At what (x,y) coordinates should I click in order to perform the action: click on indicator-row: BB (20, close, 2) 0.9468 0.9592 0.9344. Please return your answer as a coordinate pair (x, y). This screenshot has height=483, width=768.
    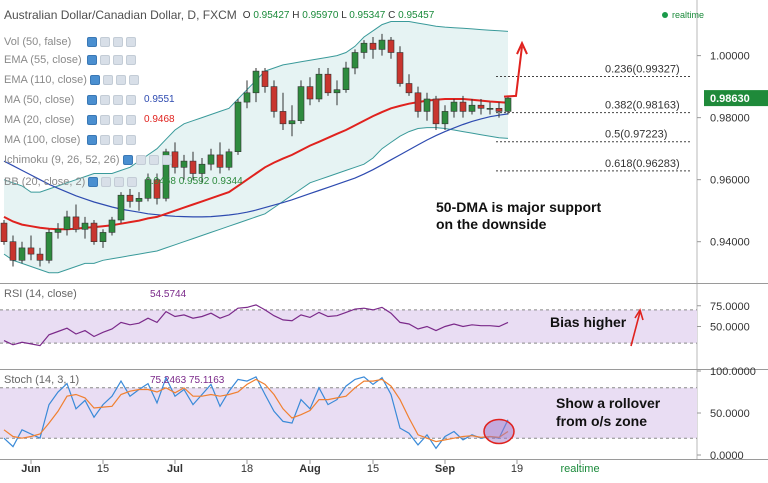
    Looking at the image, I should click on (123, 181).